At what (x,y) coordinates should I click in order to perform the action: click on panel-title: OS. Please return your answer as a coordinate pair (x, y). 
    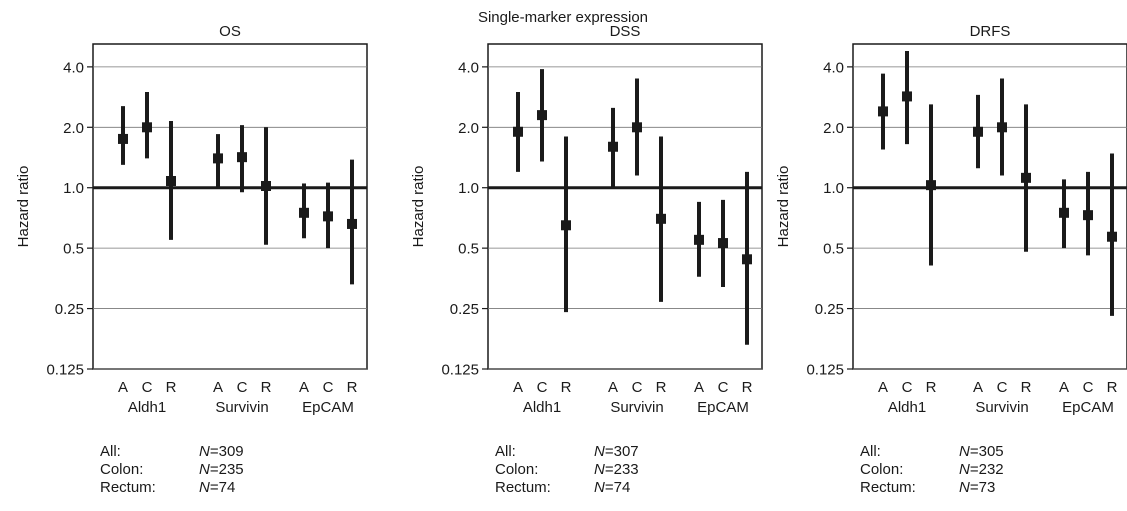
    Looking at the image, I should click on (230, 31).